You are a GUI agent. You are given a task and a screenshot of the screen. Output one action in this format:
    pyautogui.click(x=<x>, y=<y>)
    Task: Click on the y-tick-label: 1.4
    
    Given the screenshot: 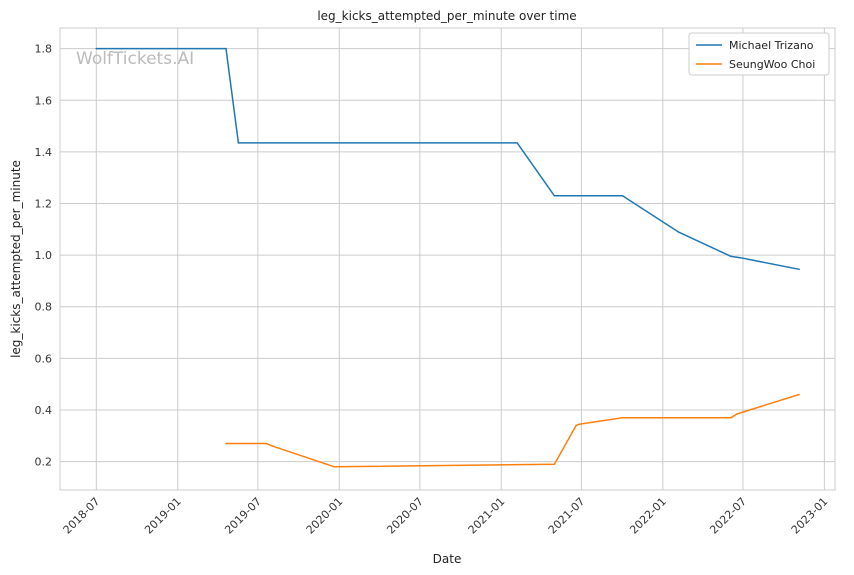 What is the action you would take?
    pyautogui.click(x=44, y=152)
    